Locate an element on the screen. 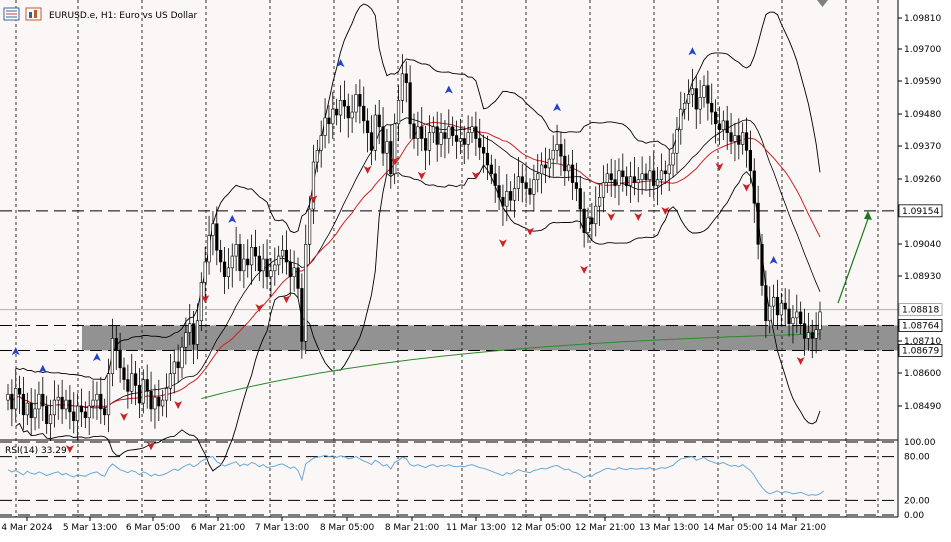 This screenshot has width=951, height=542. rsi-line is located at coordinates (416, 475).